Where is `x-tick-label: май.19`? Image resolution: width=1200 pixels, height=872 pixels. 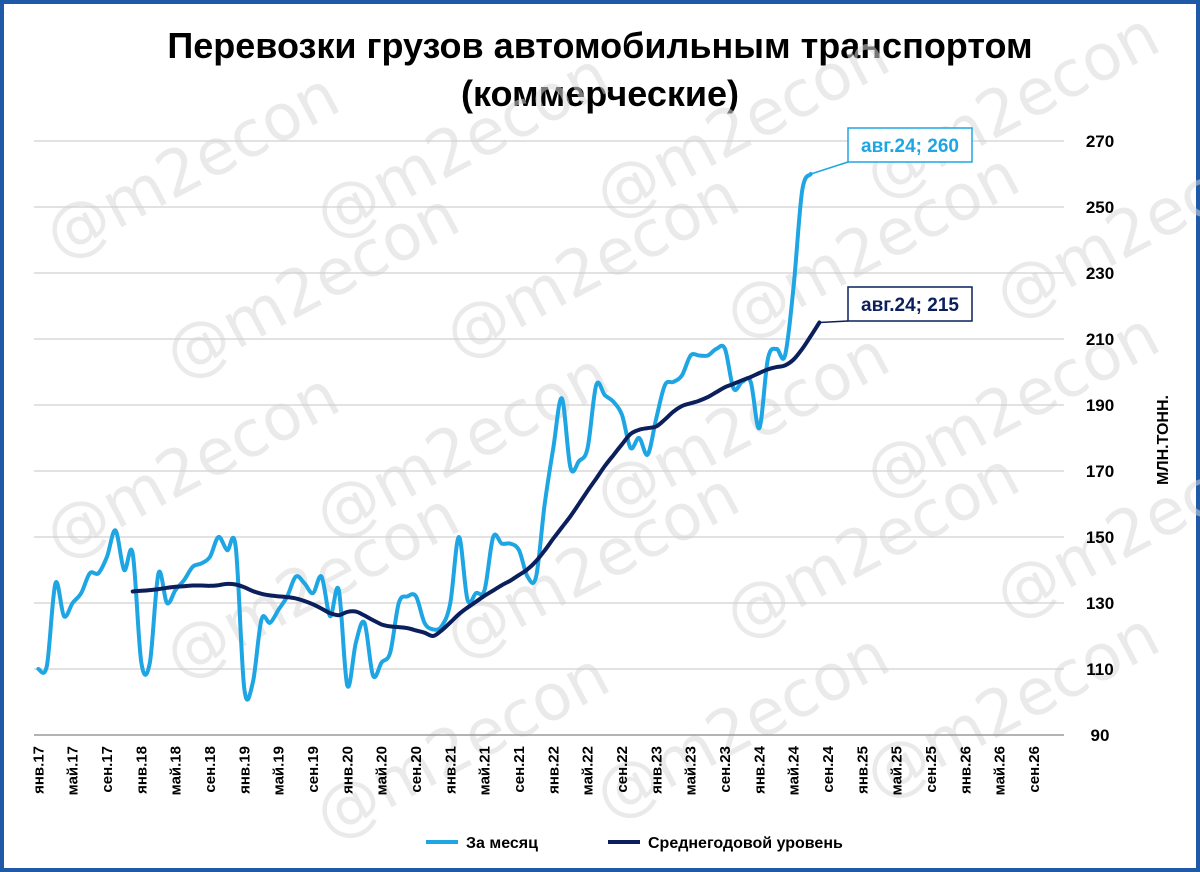 x-tick-label: май.19 is located at coordinates (279, 770).